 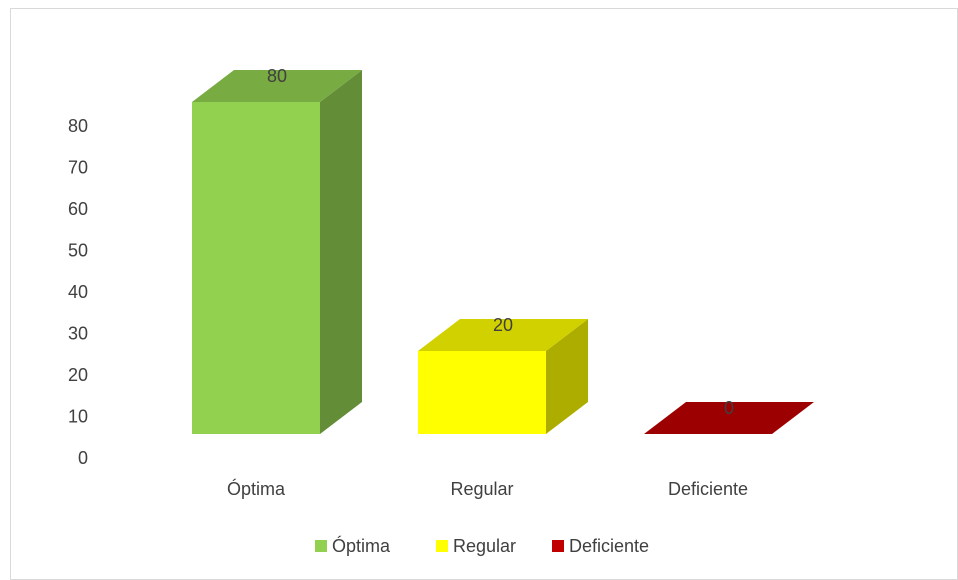 I want to click on y-tick-label: 30, so click(x=78, y=333).